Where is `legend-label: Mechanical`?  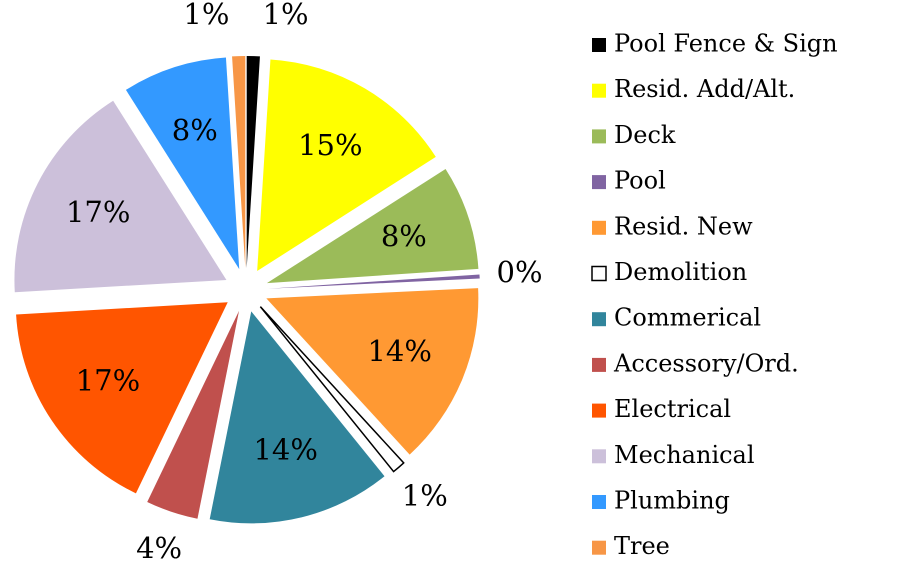 legend-label: Mechanical is located at coordinates (684, 455).